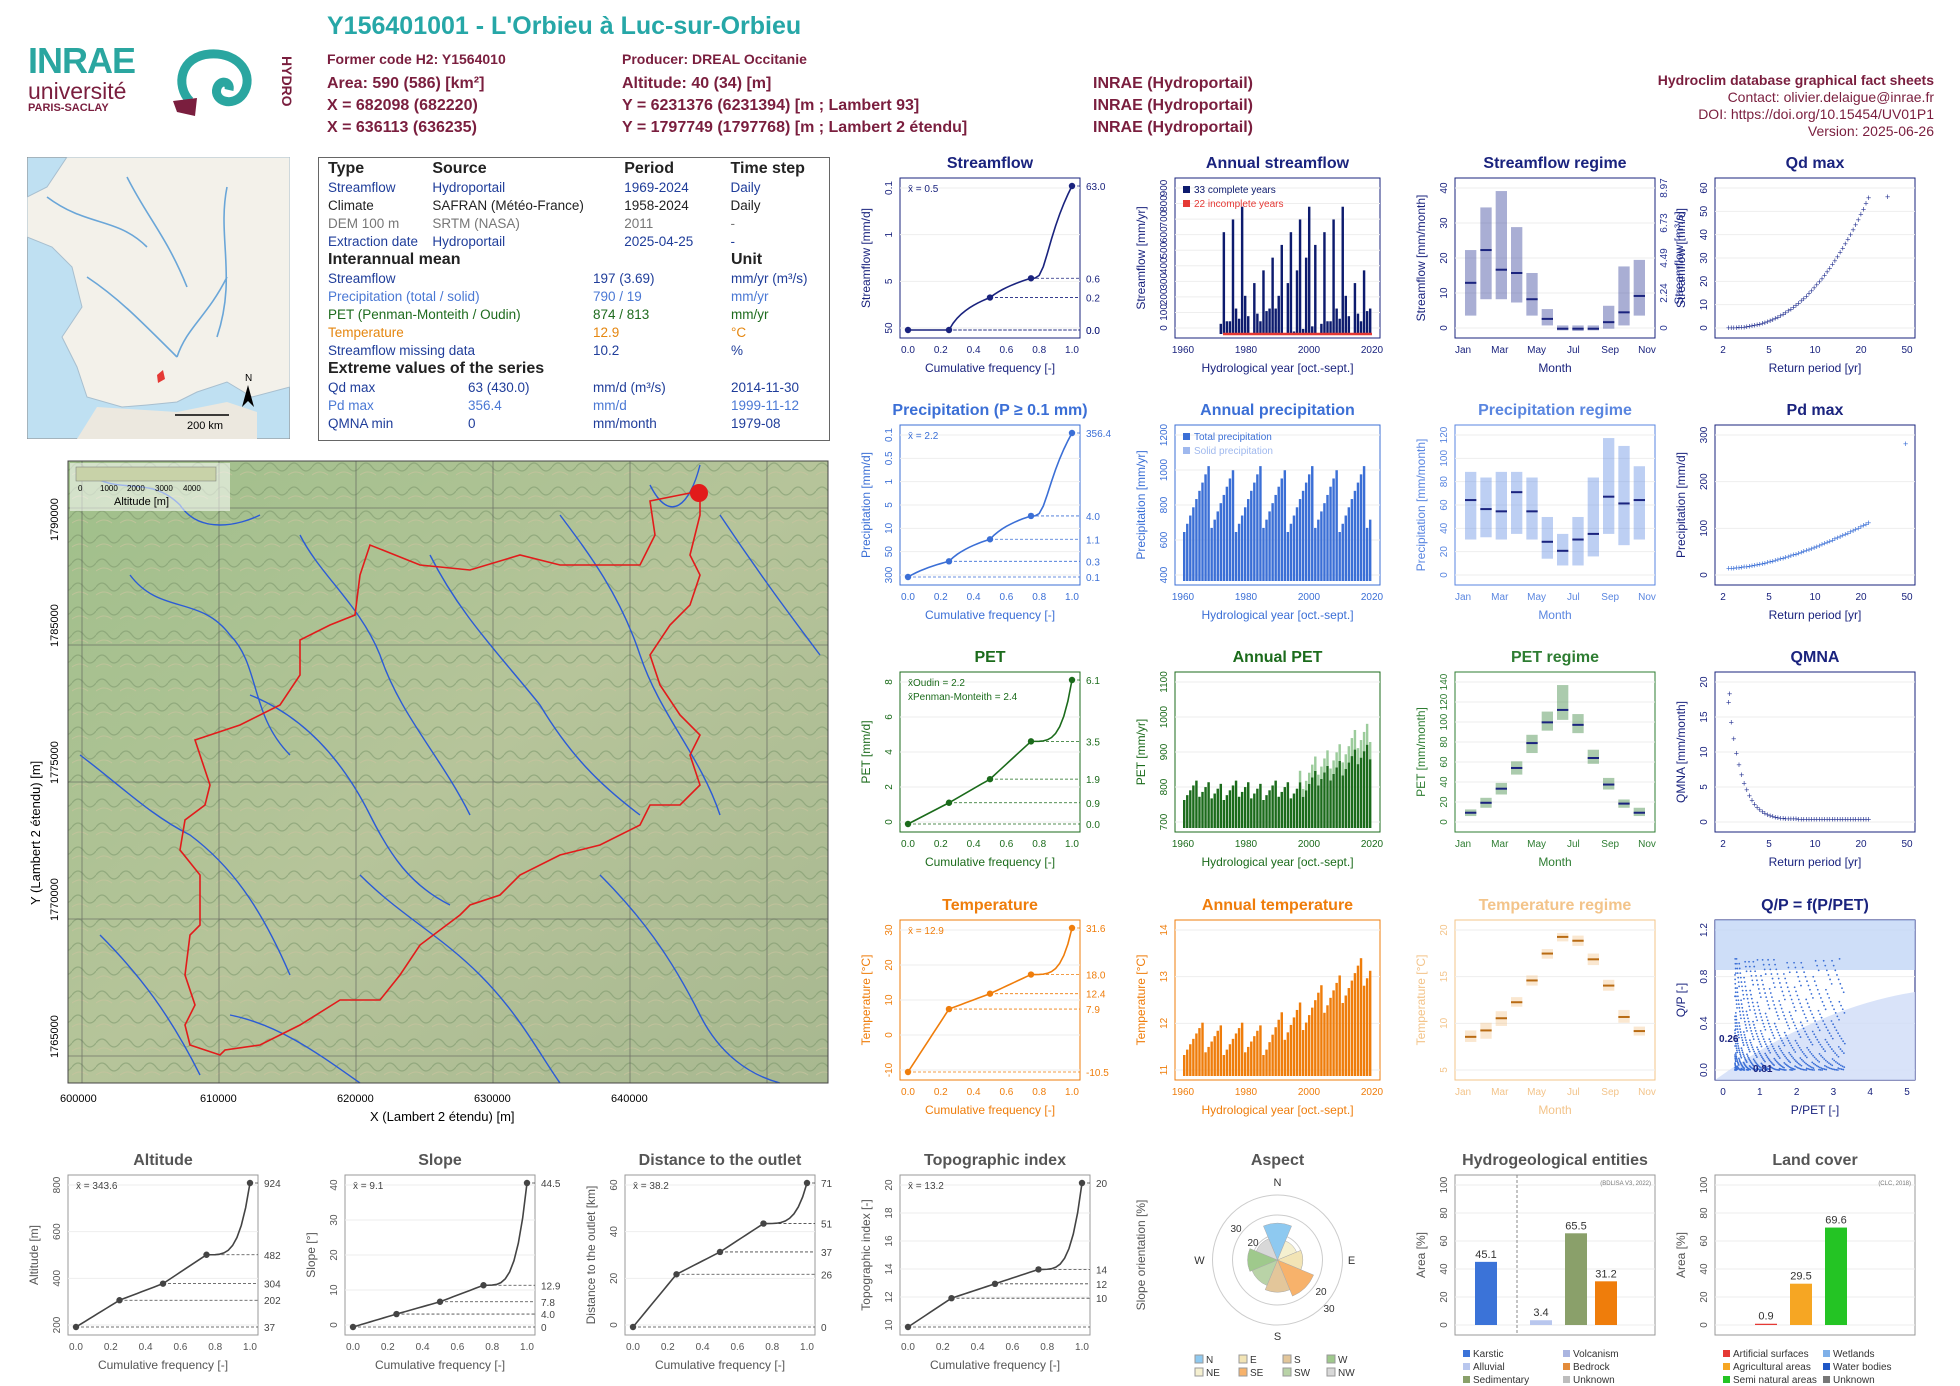  I want to click on y-tick-label: 13, so click(1164, 977).